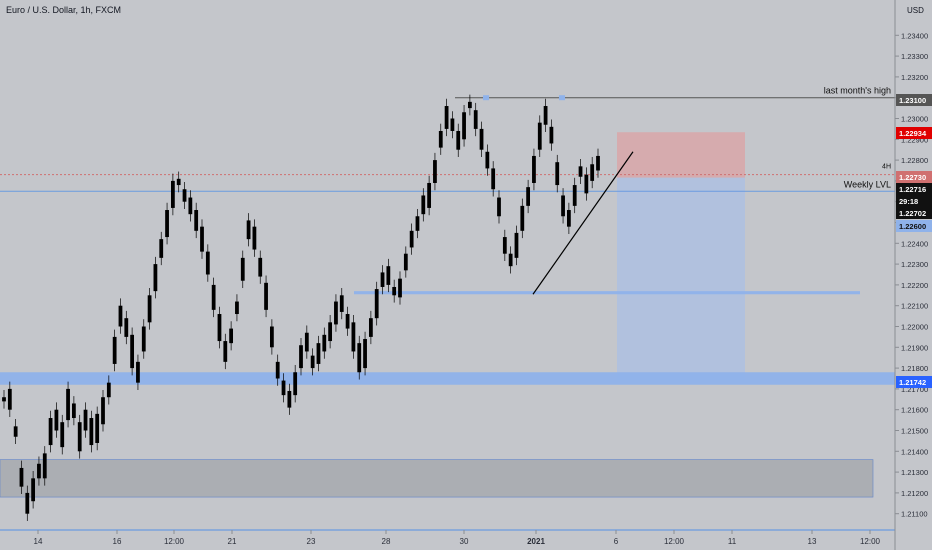  What do you see at coordinates (914, 493) in the screenshot?
I see `price-tick-label: 1.21200` at bounding box center [914, 493].